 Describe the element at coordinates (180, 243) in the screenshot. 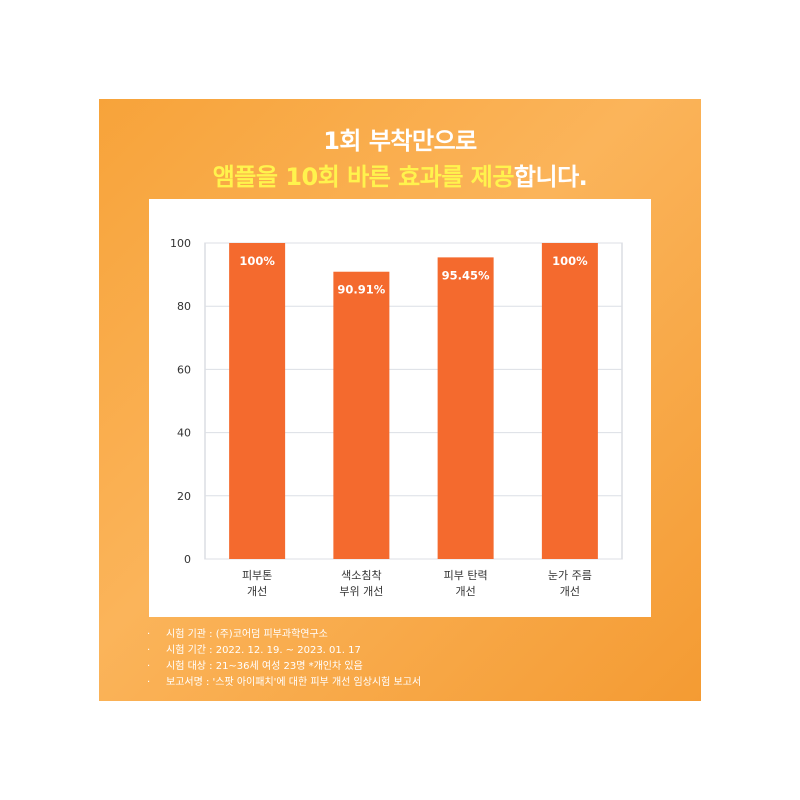

I see `y-tick-label: 100` at that location.